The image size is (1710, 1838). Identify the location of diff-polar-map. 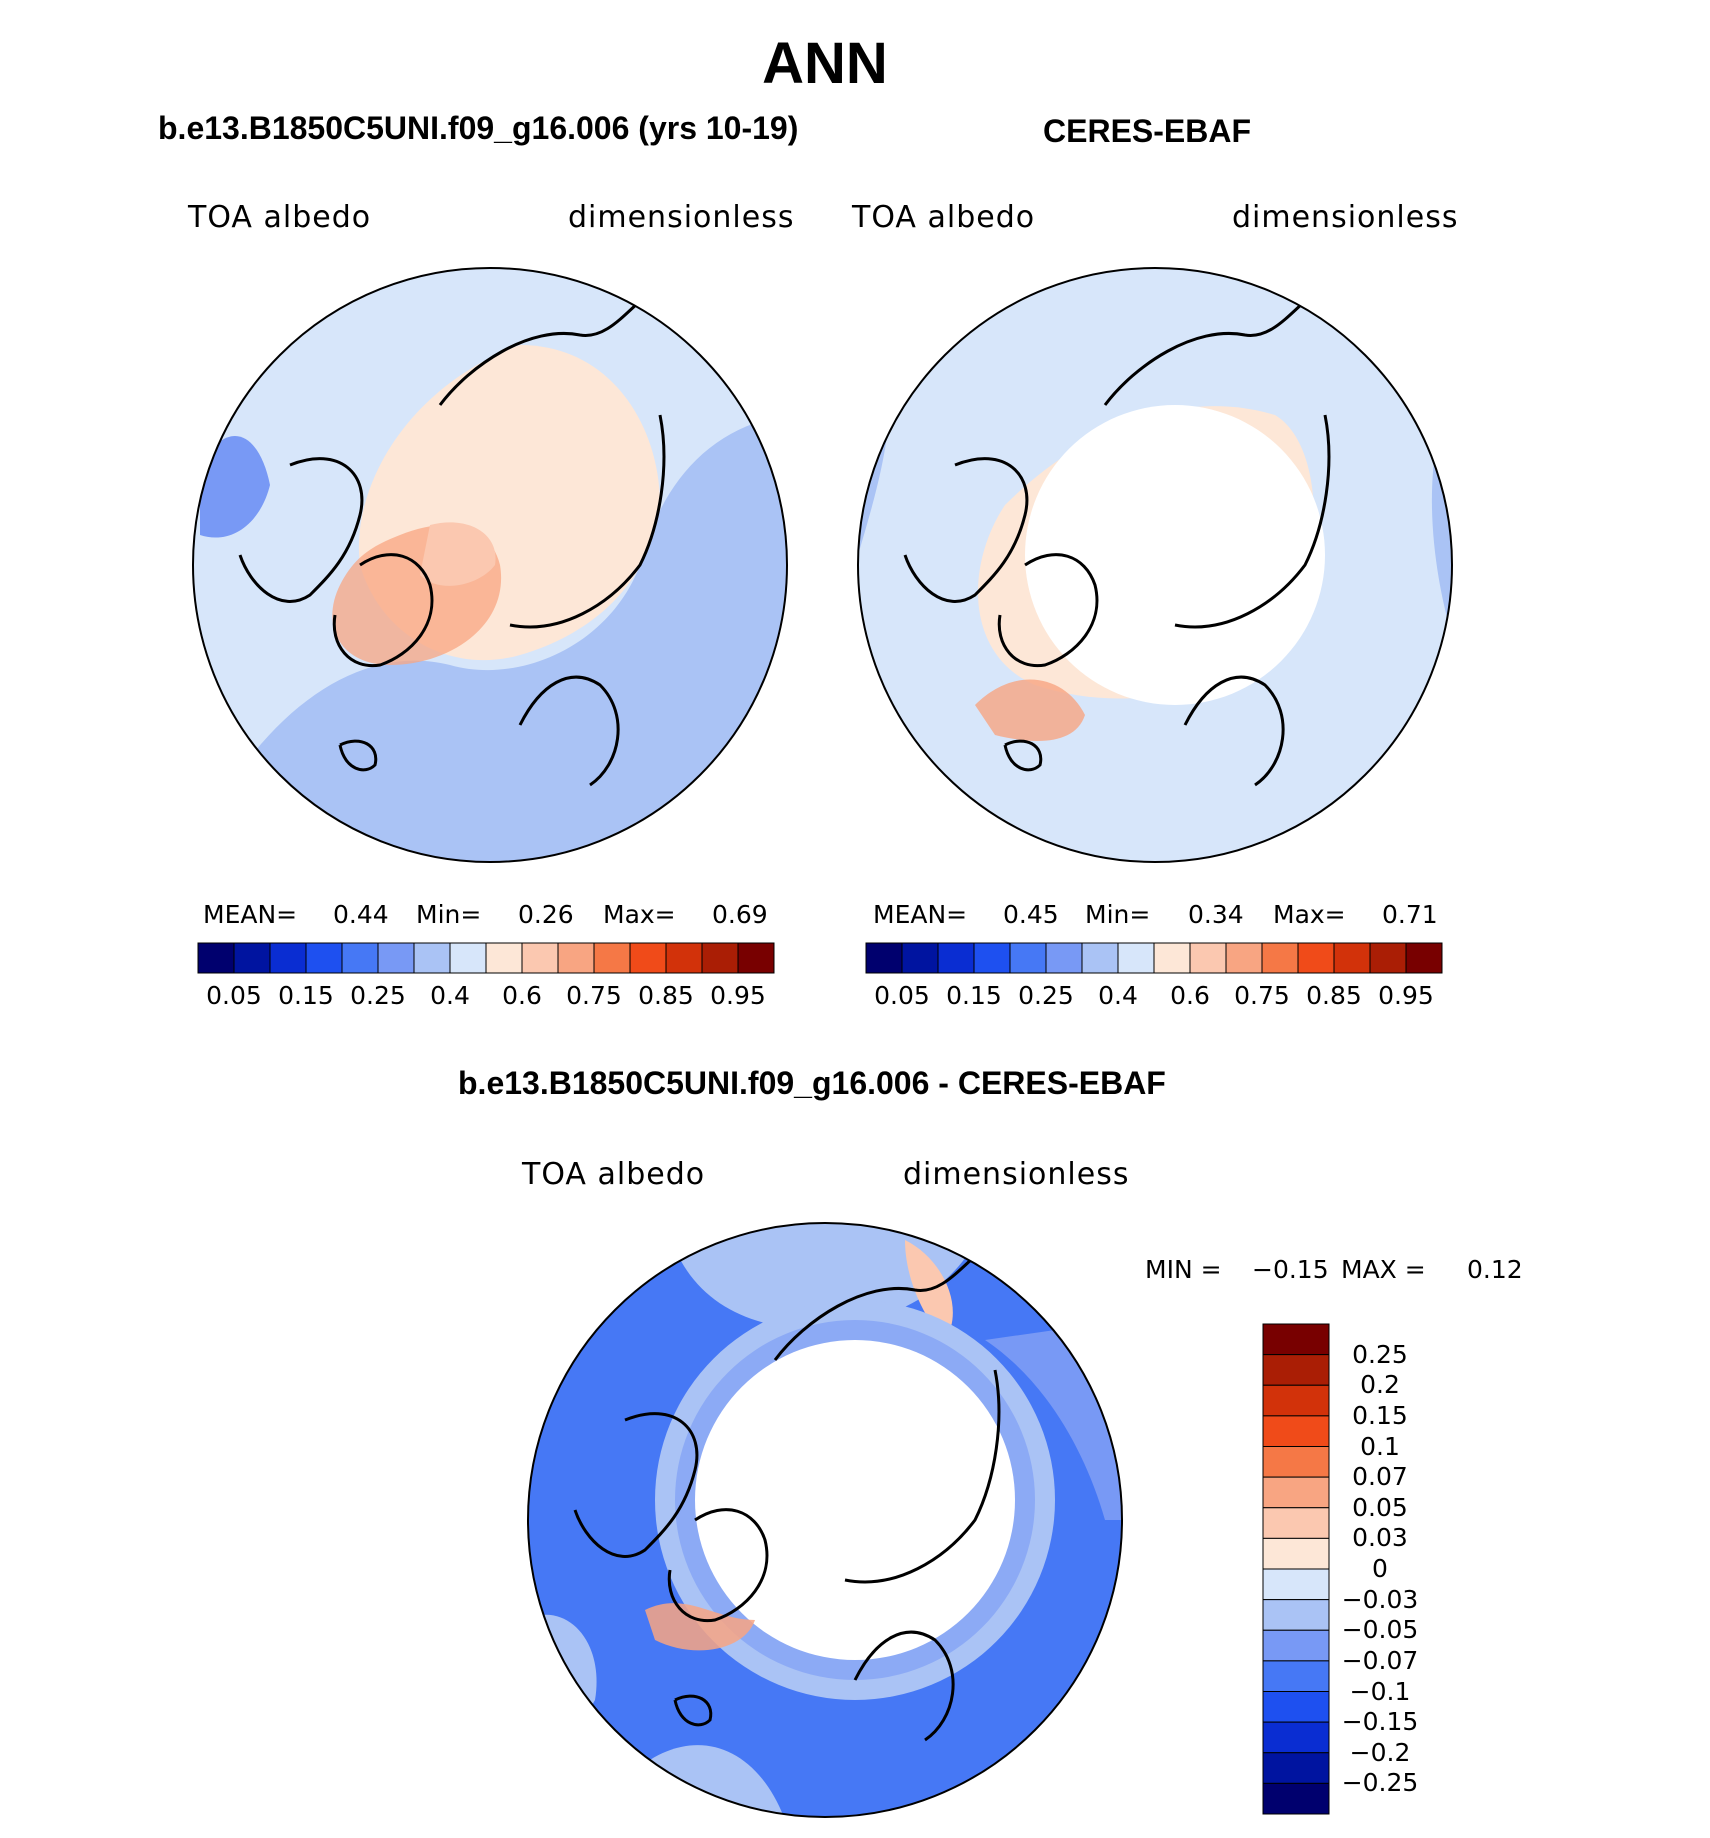
(825, 1520).